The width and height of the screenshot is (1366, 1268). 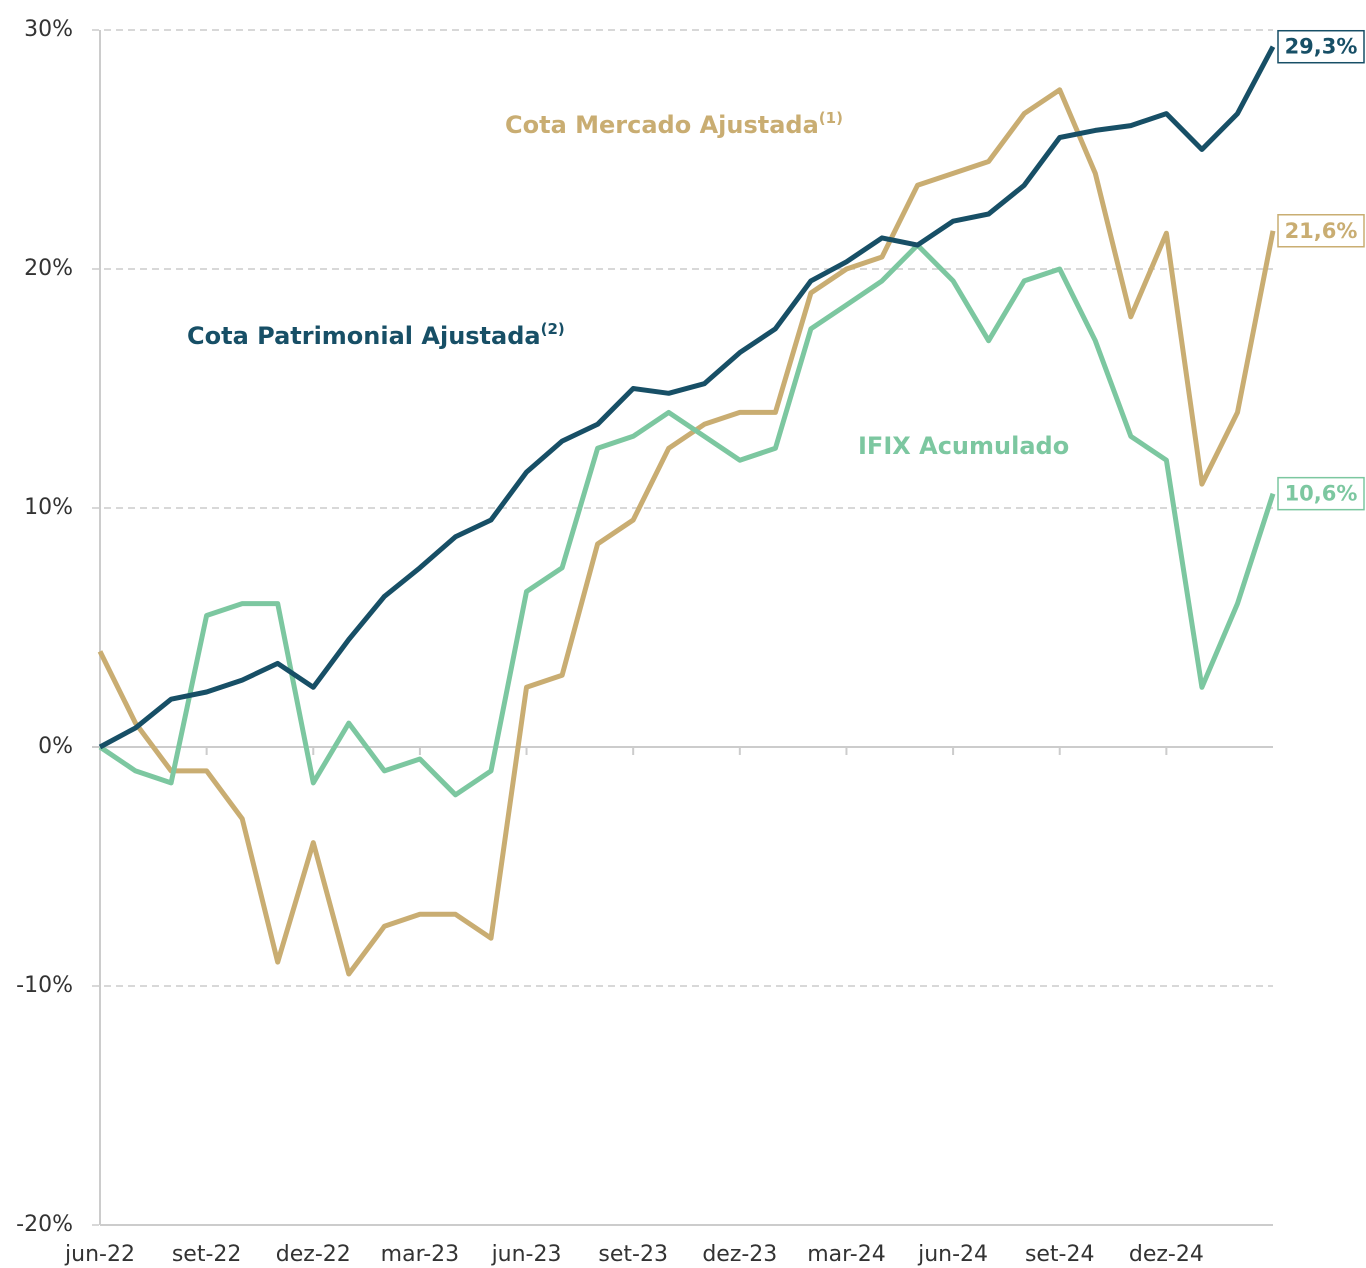 I want to click on x-tick-label: set-23, so click(x=633, y=1254).